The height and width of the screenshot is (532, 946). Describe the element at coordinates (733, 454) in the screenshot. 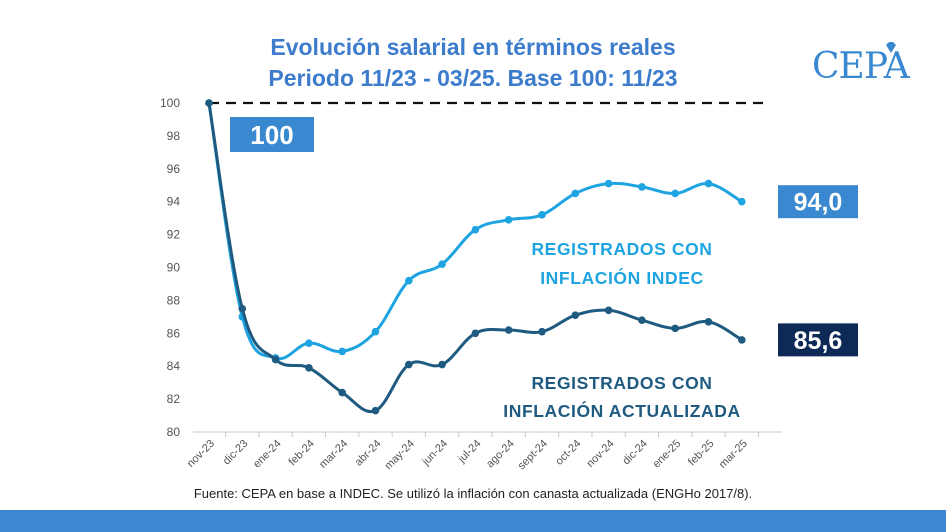

I see `x-tick-label: mar-25` at that location.